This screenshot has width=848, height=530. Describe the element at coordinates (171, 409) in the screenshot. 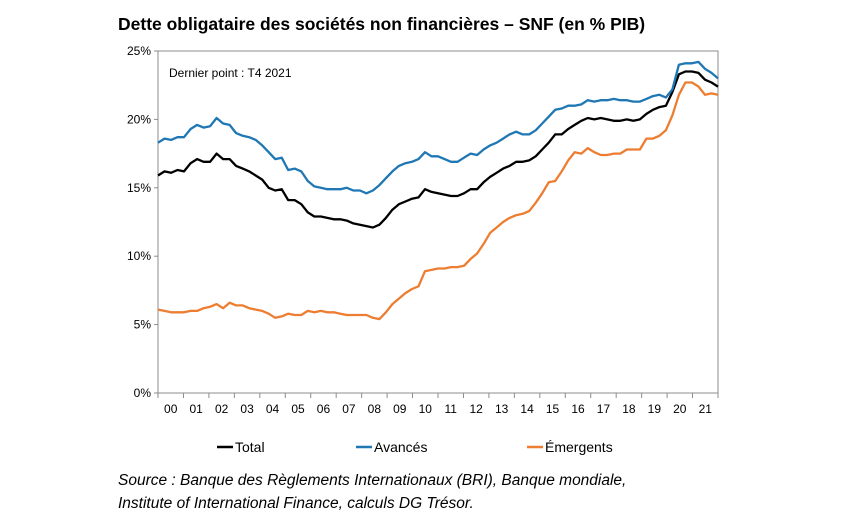

I see `x-tick-label: 00` at that location.